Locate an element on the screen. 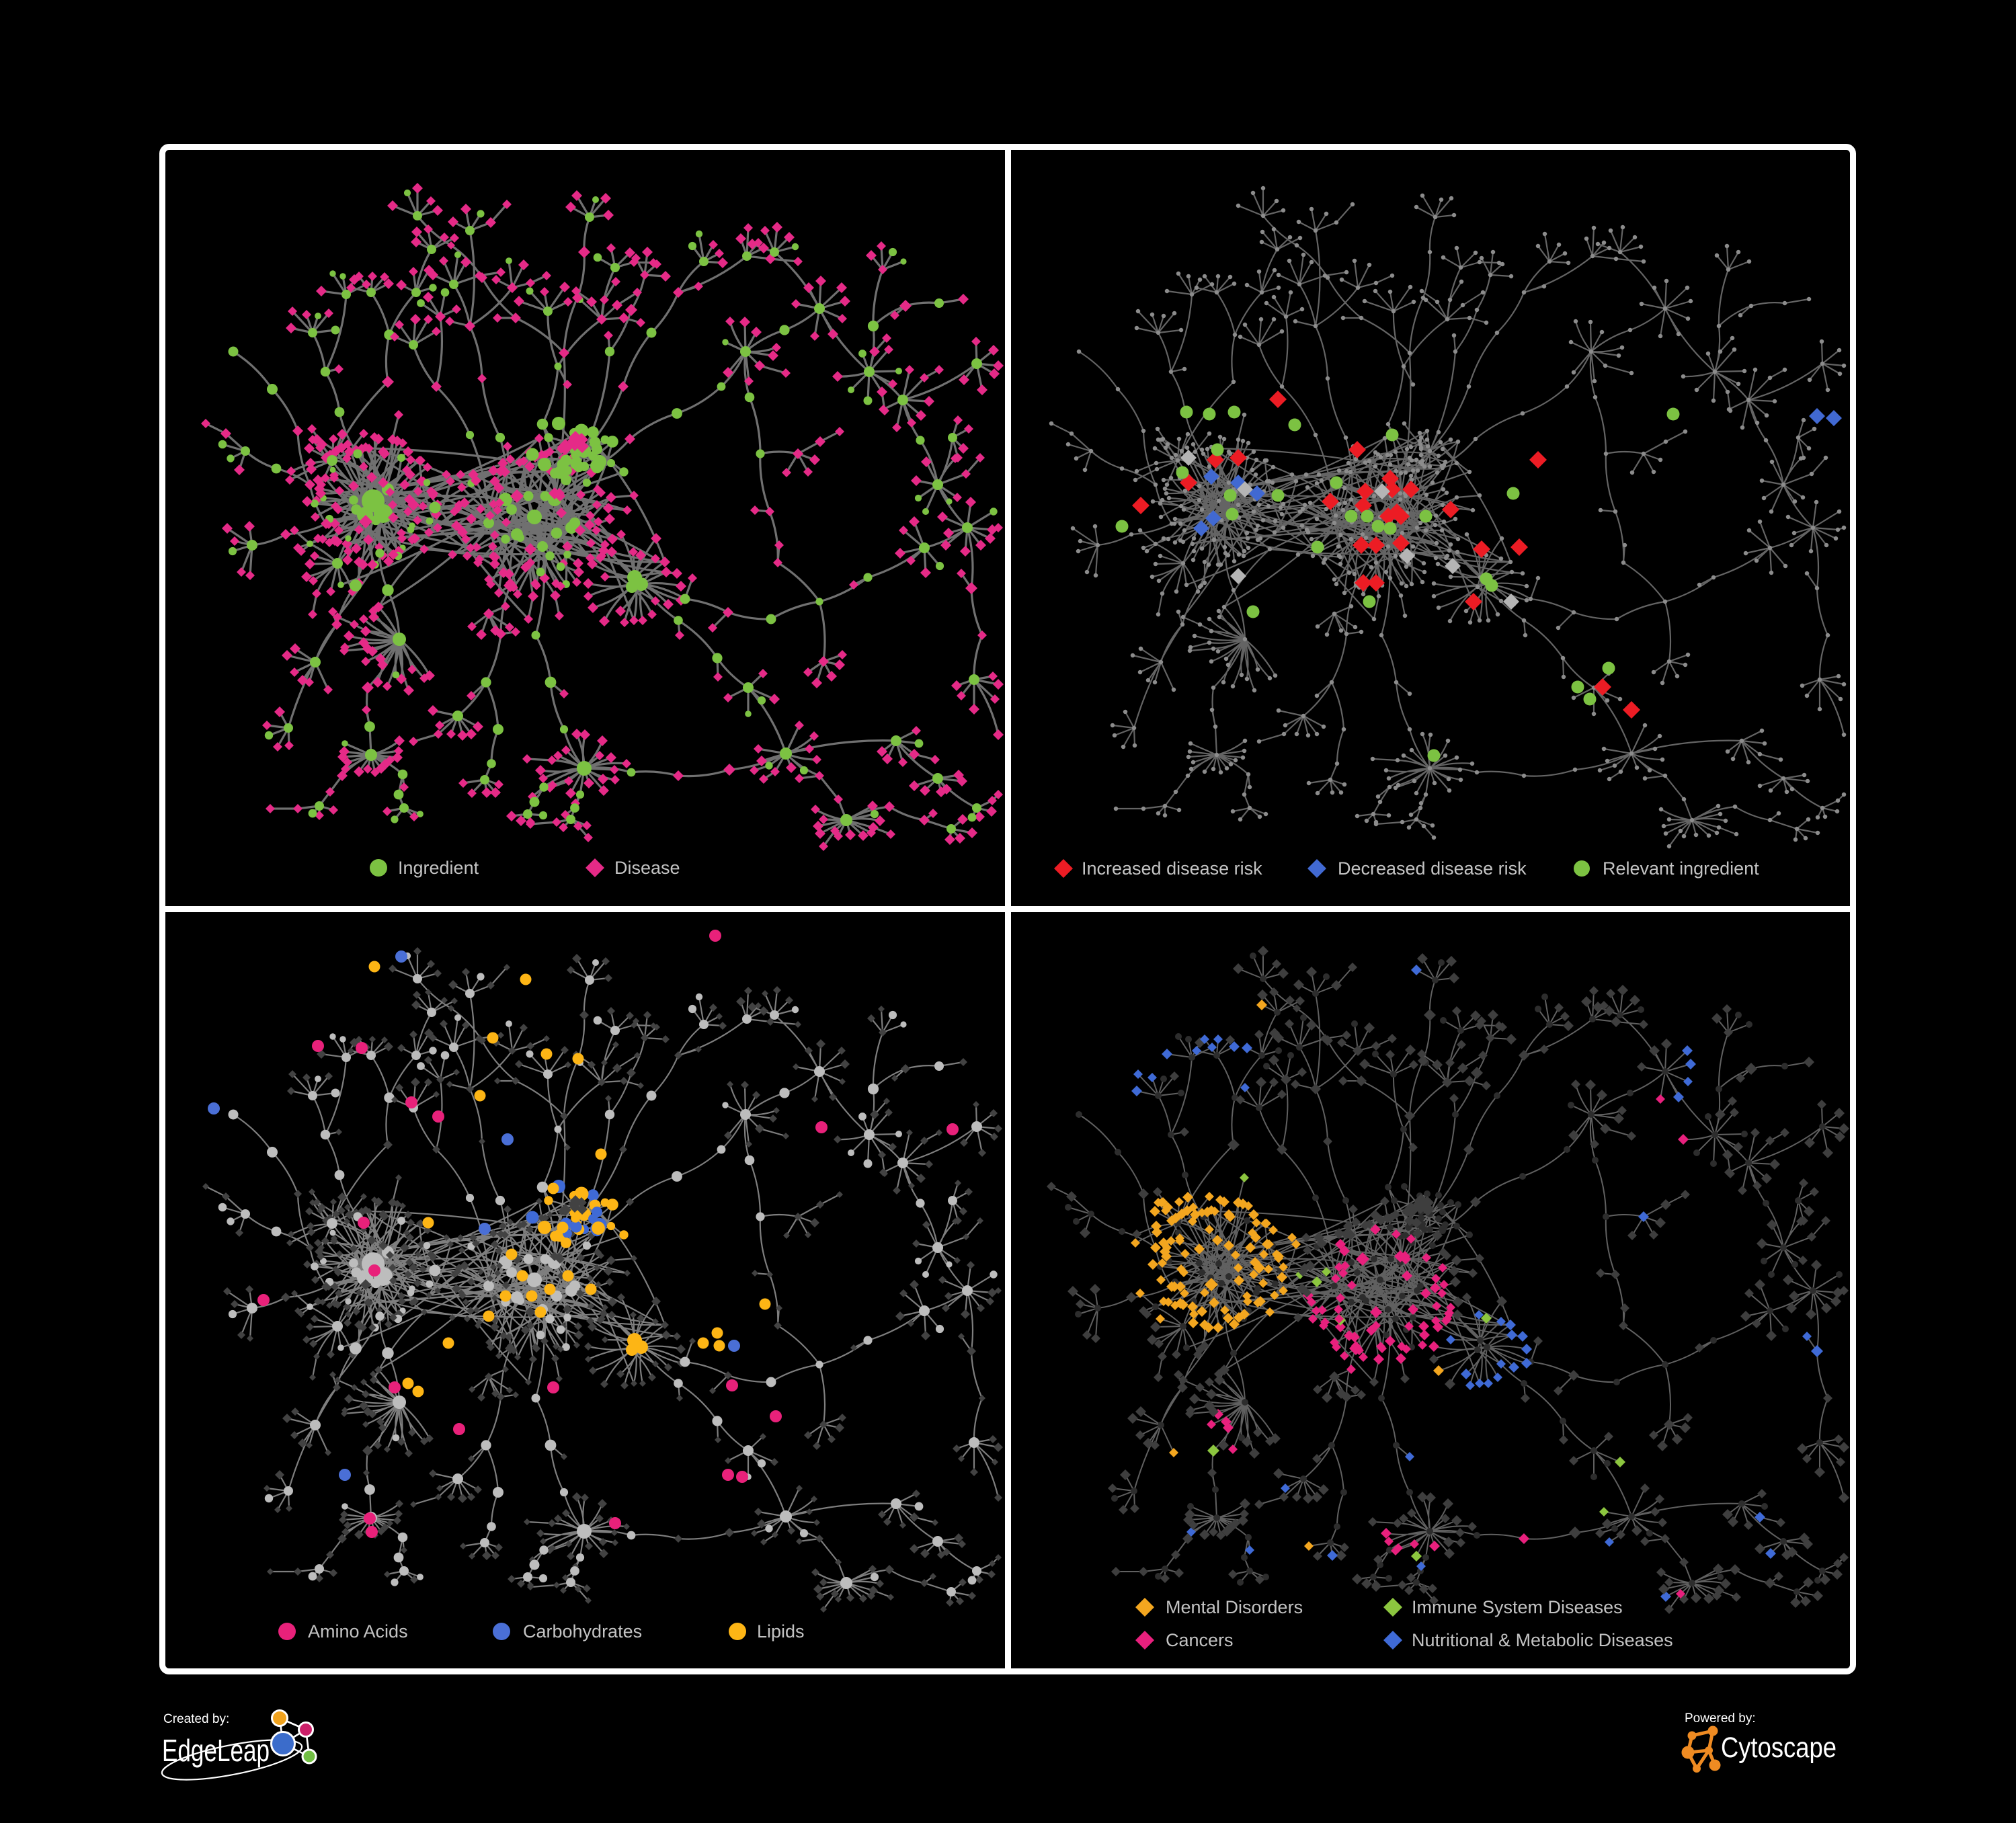  svg-text: Powered by: is located at coordinates (1720, 1719).